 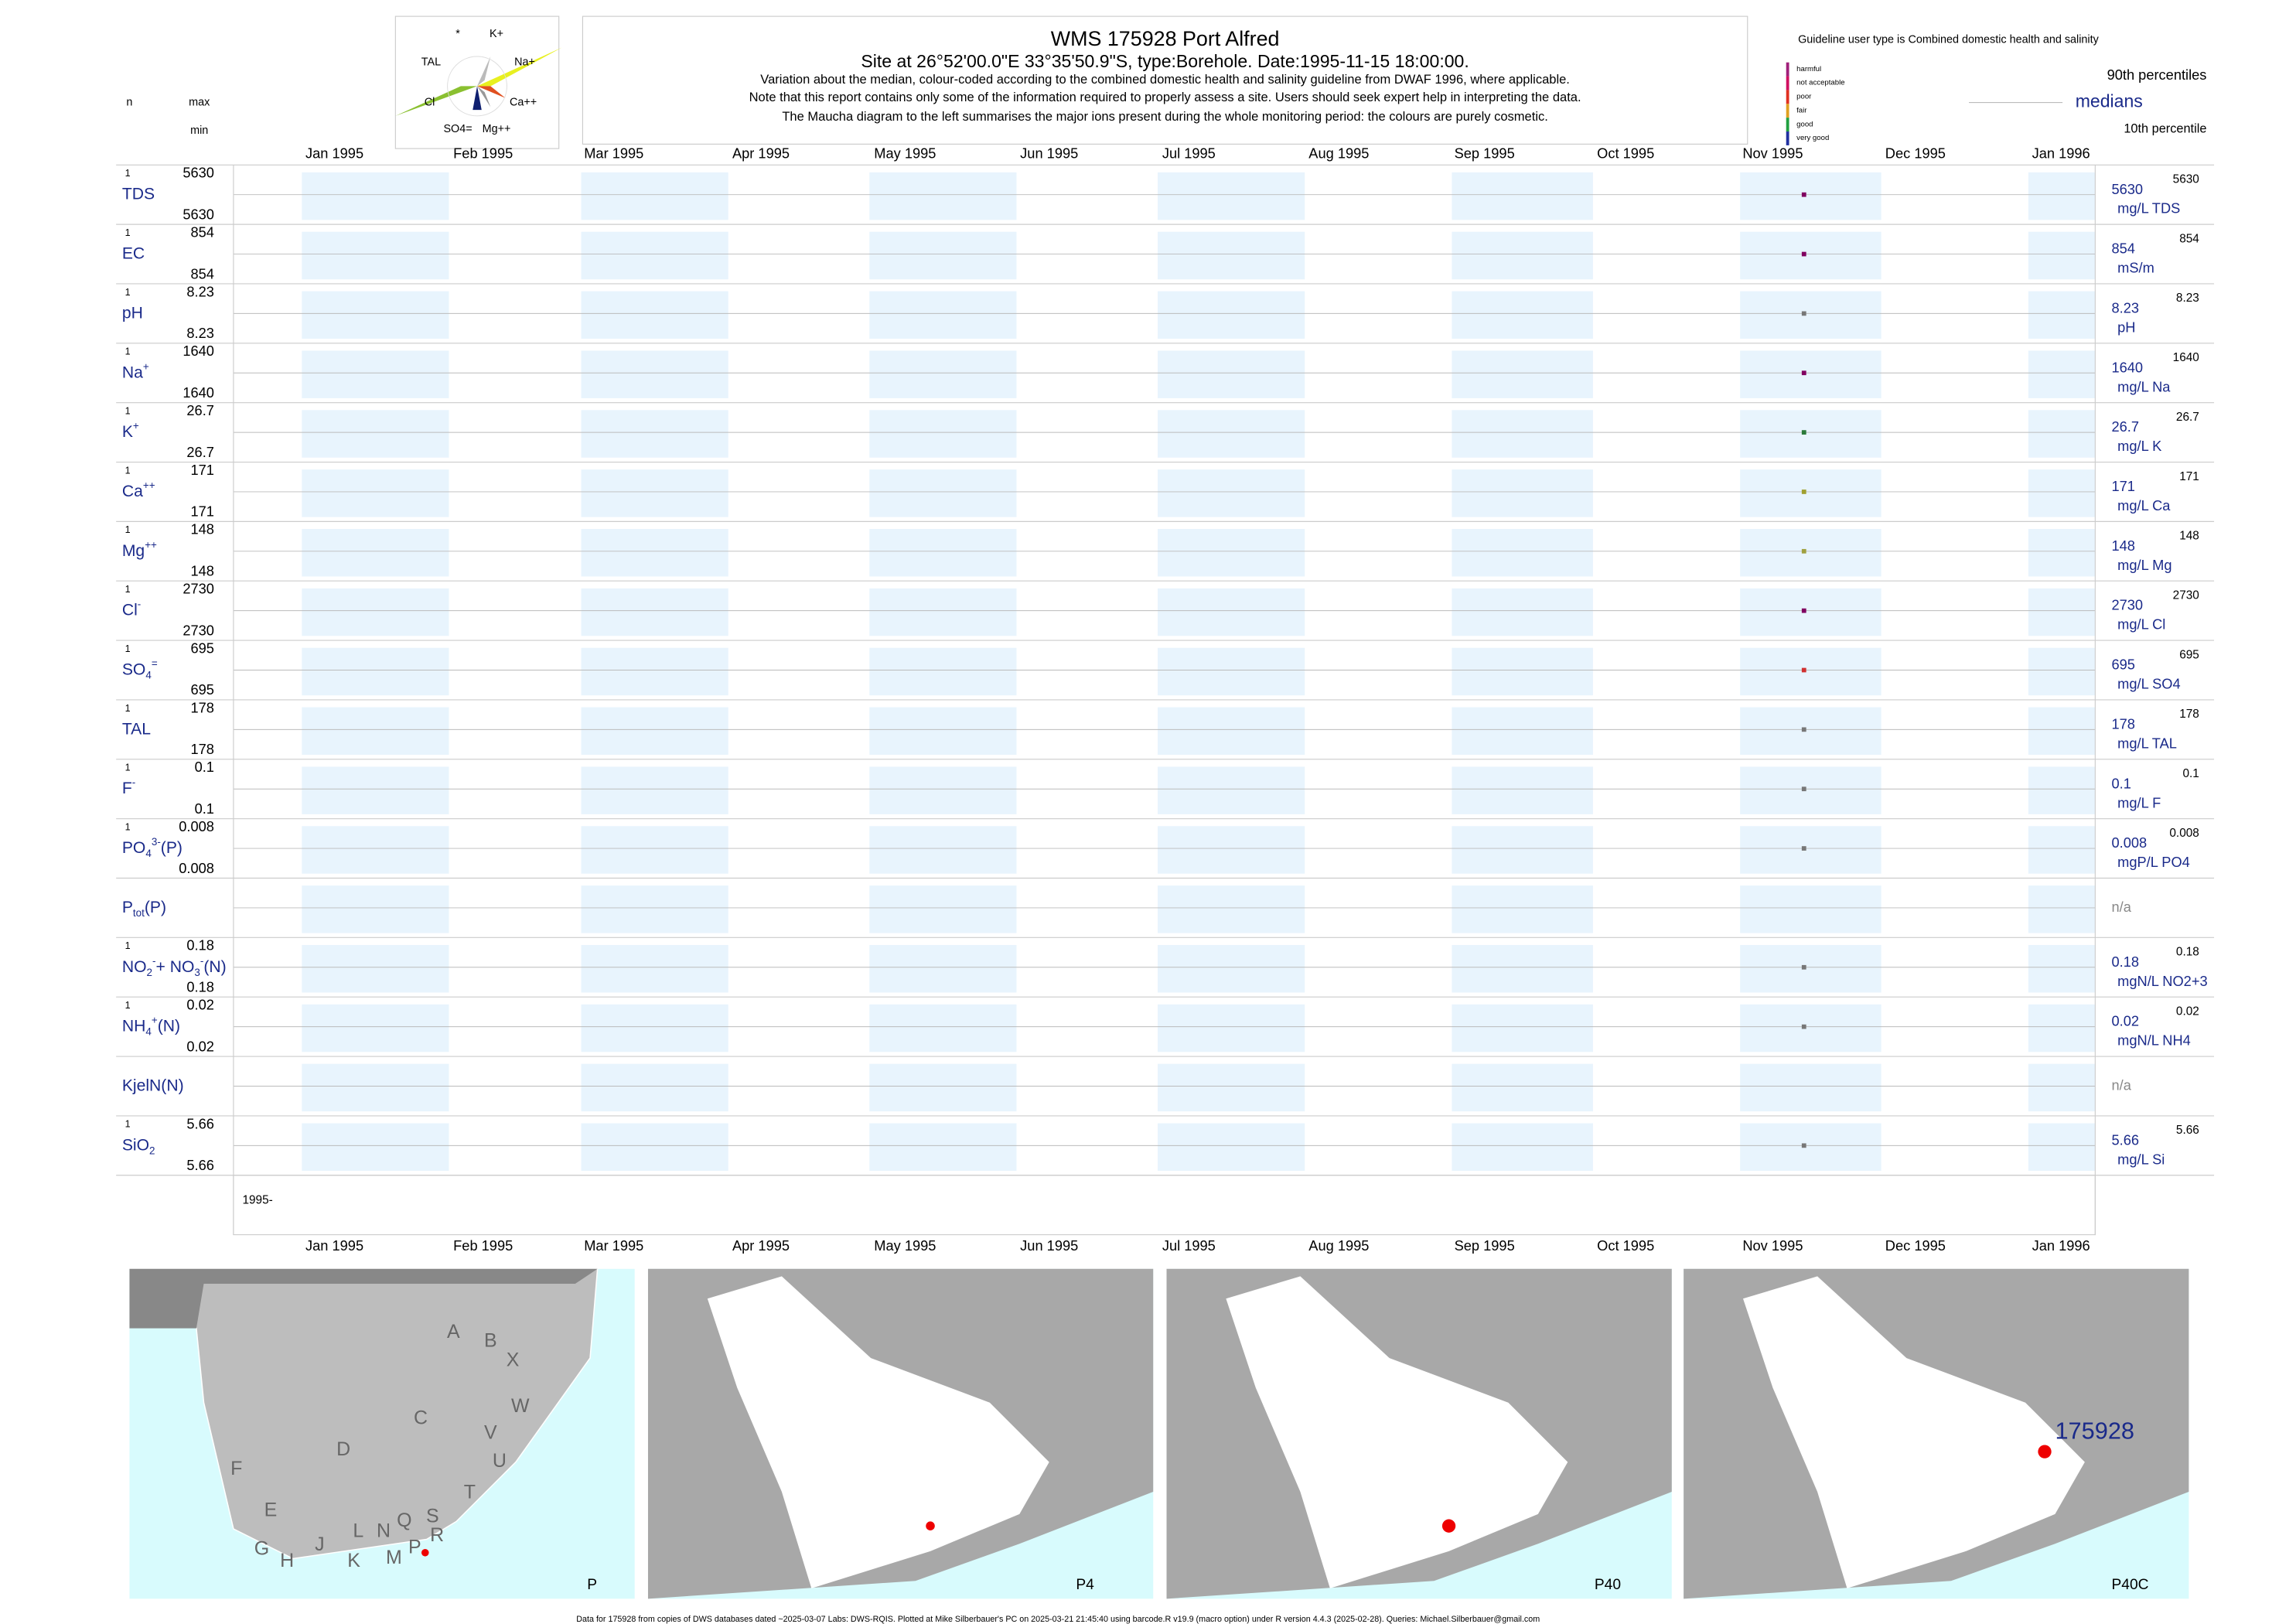 What do you see at coordinates (200, 945) in the screenshot?
I see `max-value: 0.18` at bounding box center [200, 945].